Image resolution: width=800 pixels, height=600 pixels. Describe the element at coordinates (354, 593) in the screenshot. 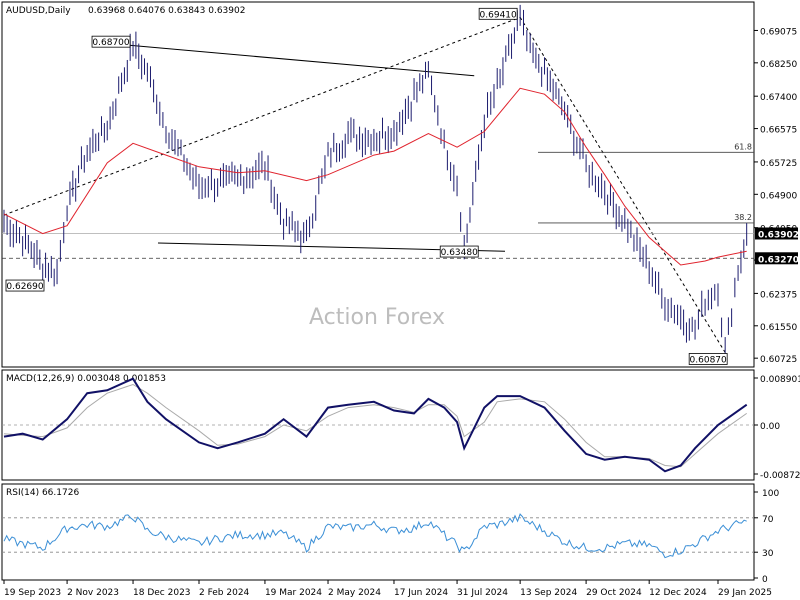

I see `x-tick-label: 2 May 2024` at that location.